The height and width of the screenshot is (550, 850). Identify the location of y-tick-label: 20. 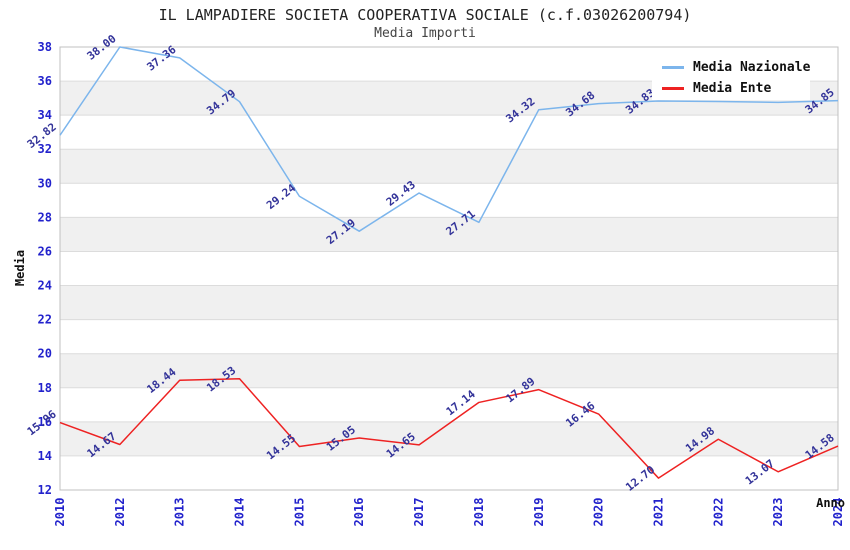
(45, 354).